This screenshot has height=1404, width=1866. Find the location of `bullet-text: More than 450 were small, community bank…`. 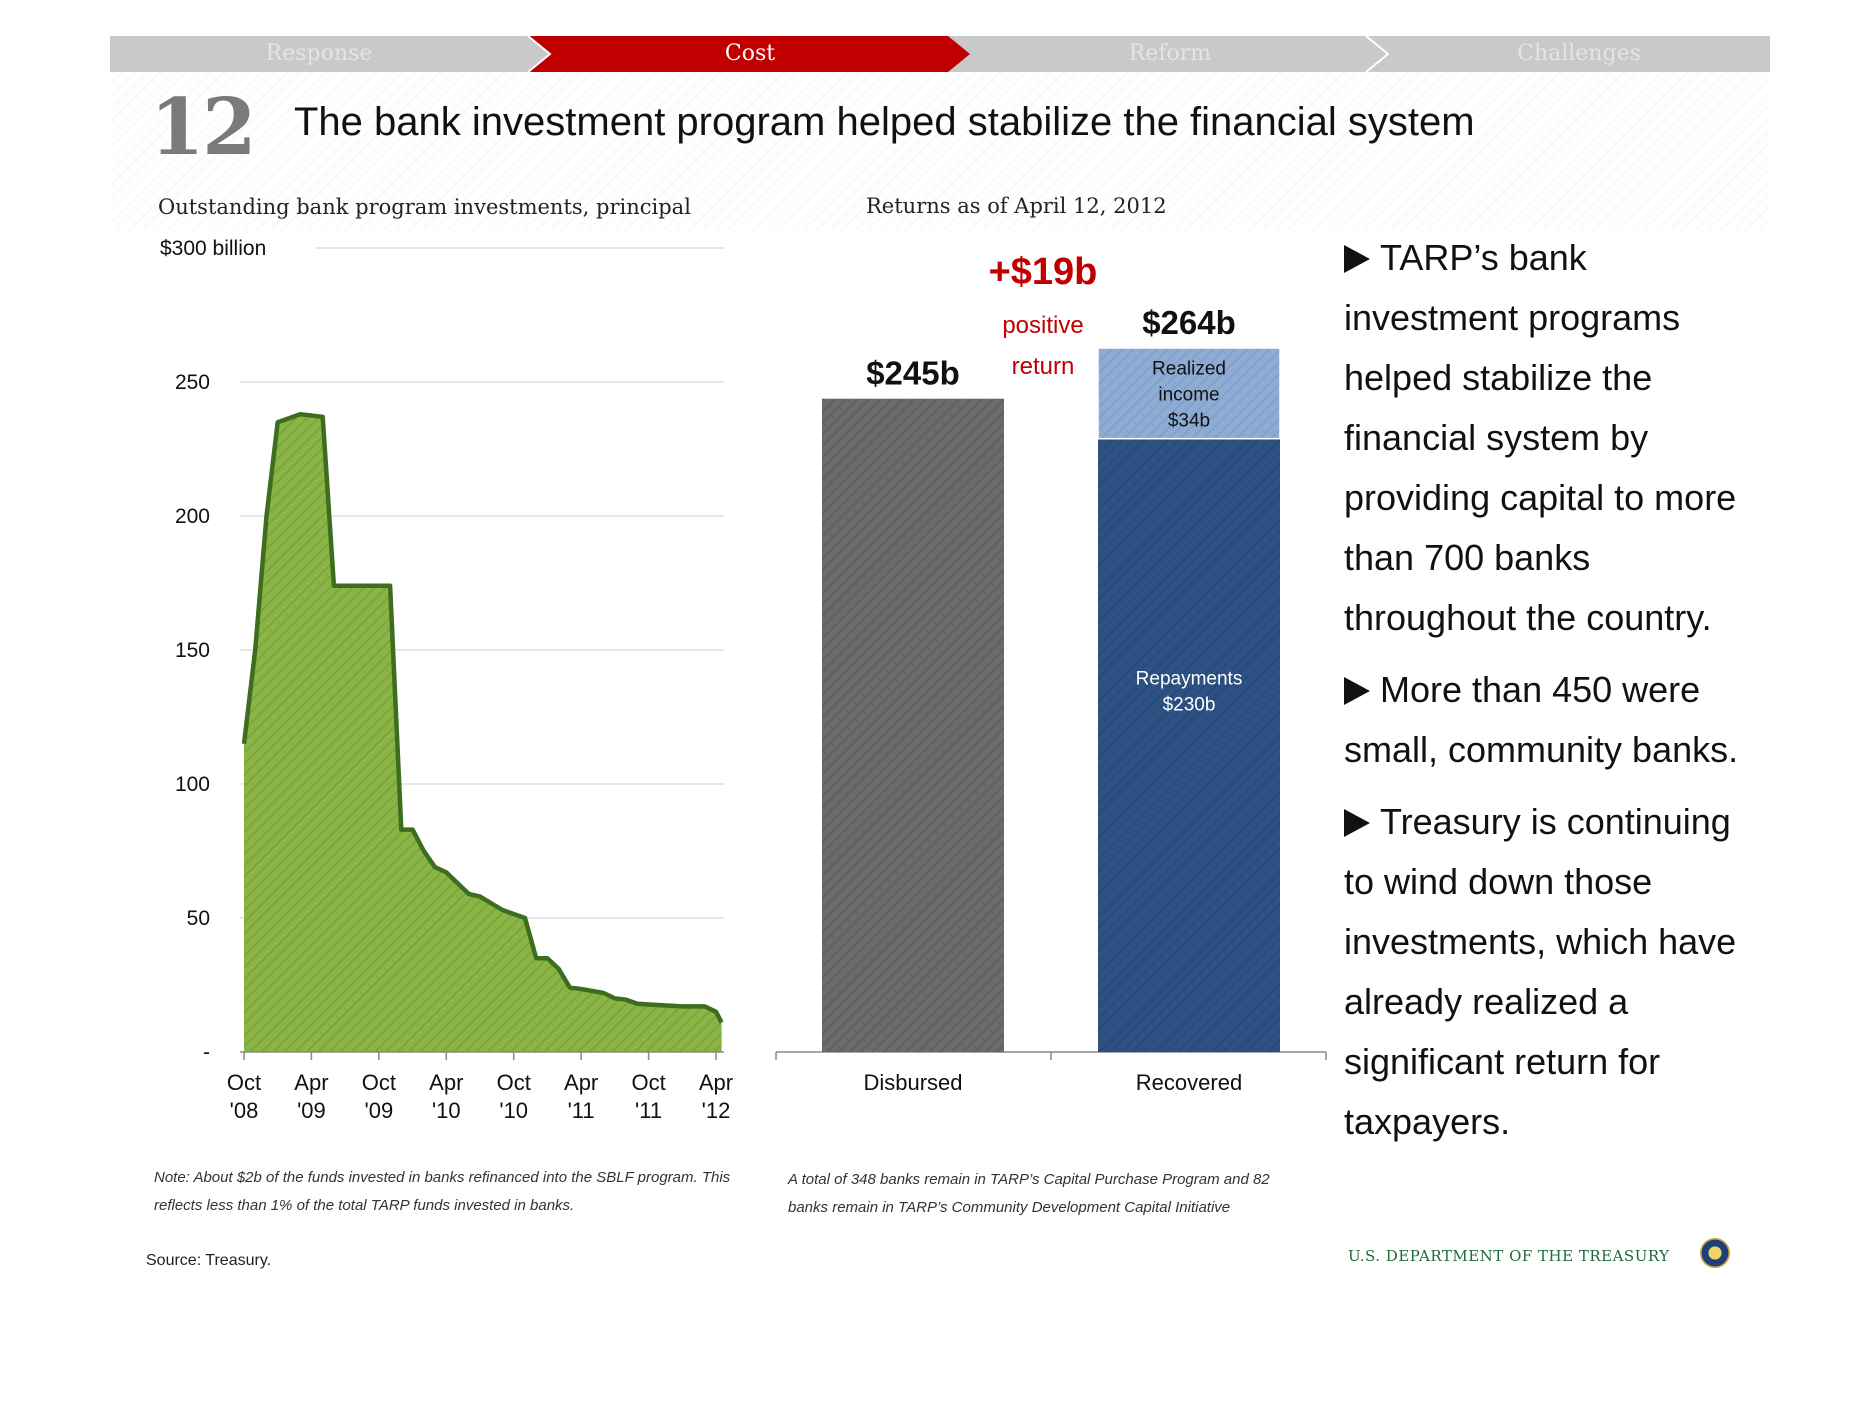

bullet-text: More than 450 were small, community bank… is located at coordinates (1541, 719).